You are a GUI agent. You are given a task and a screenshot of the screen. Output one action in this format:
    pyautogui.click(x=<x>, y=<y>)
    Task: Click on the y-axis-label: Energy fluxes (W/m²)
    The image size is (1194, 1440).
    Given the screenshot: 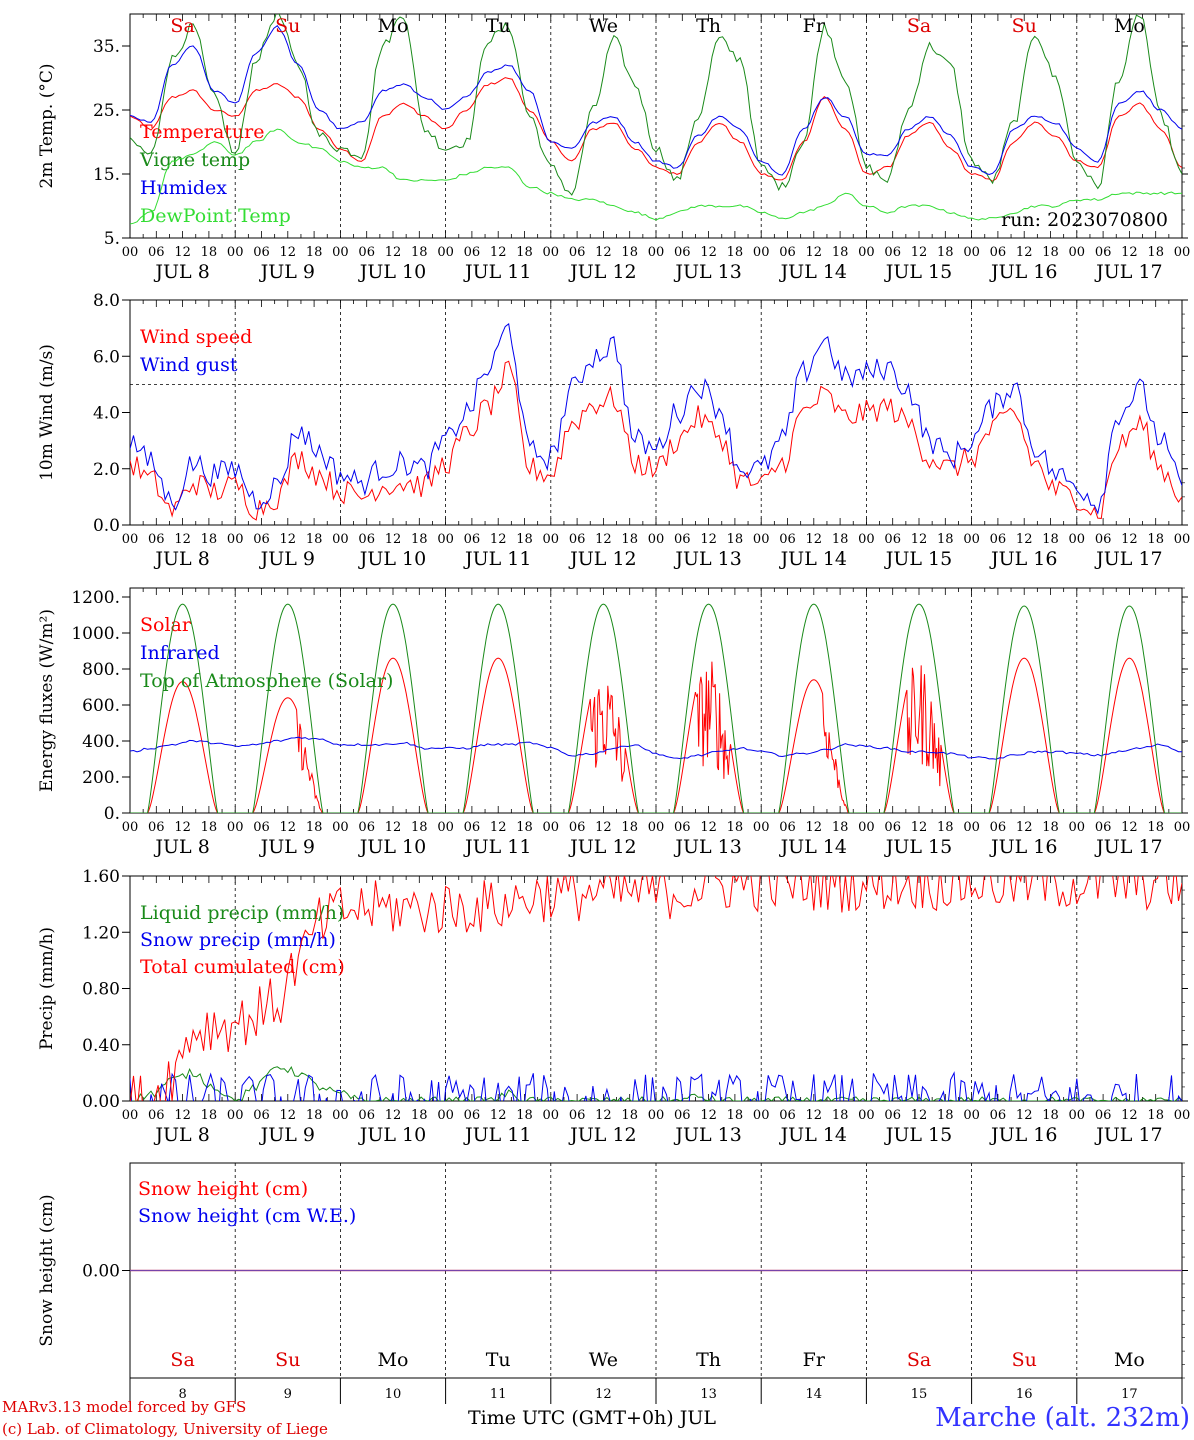 What is the action you would take?
    pyautogui.click(x=47, y=700)
    